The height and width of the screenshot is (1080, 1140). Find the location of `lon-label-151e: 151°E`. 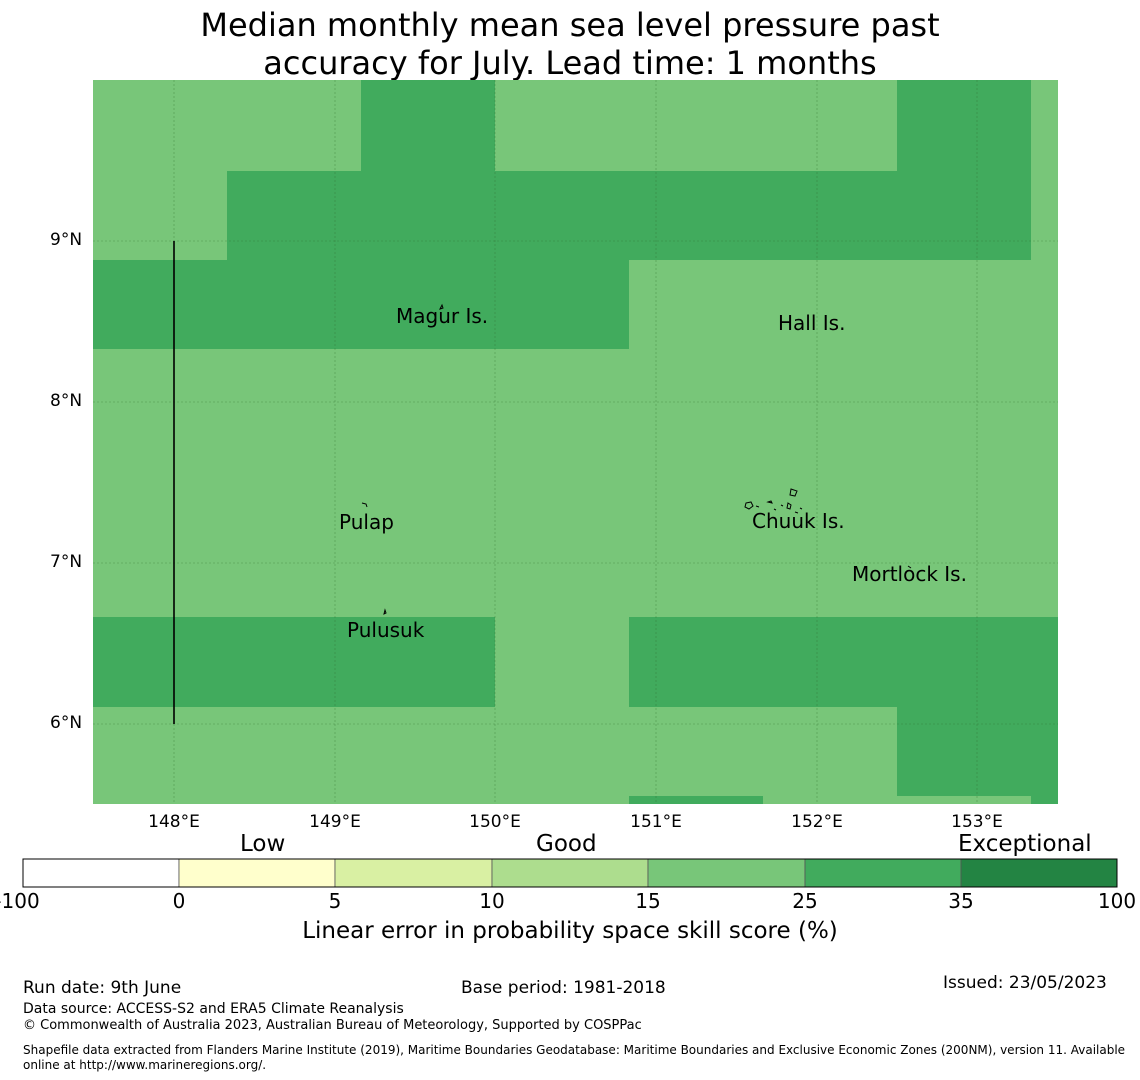

lon-label-151e: 151°E is located at coordinates (656, 822).